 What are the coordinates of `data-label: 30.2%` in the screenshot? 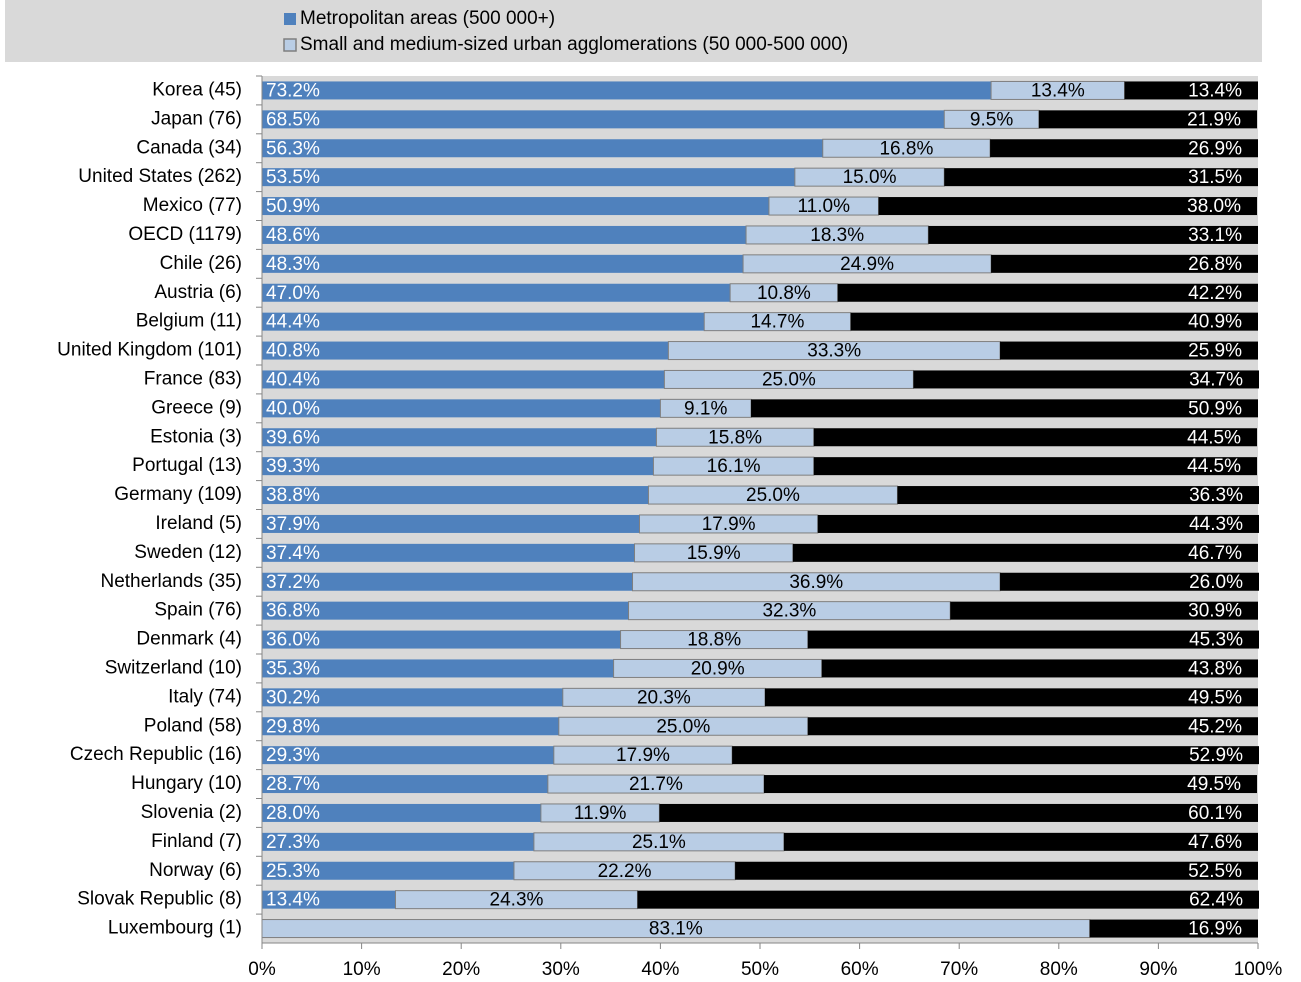 It's located at (293, 697).